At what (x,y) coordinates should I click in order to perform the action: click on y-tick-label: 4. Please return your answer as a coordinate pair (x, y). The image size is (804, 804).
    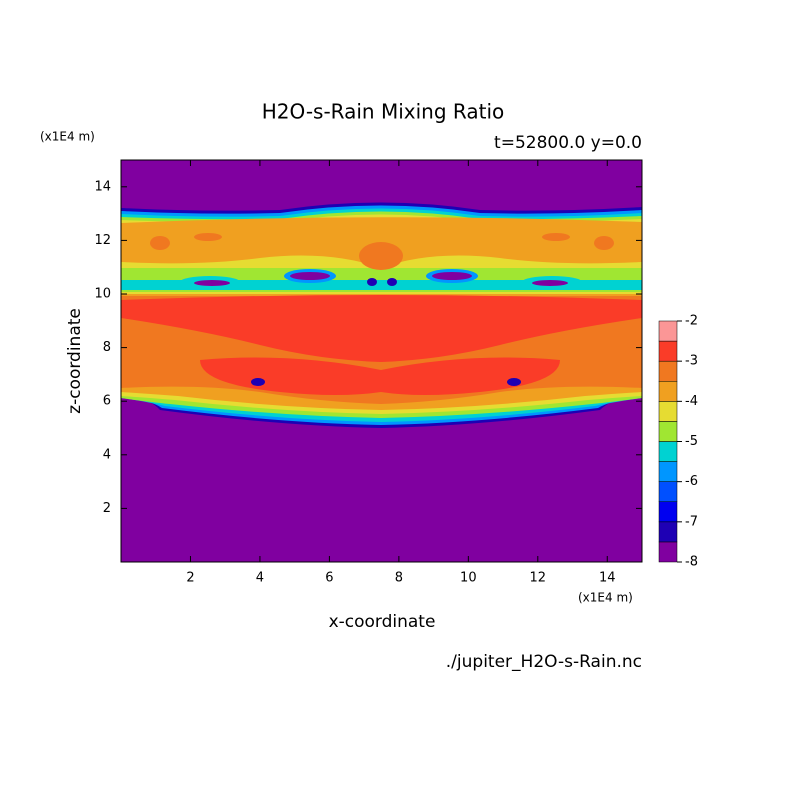
    Looking at the image, I should click on (107, 454).